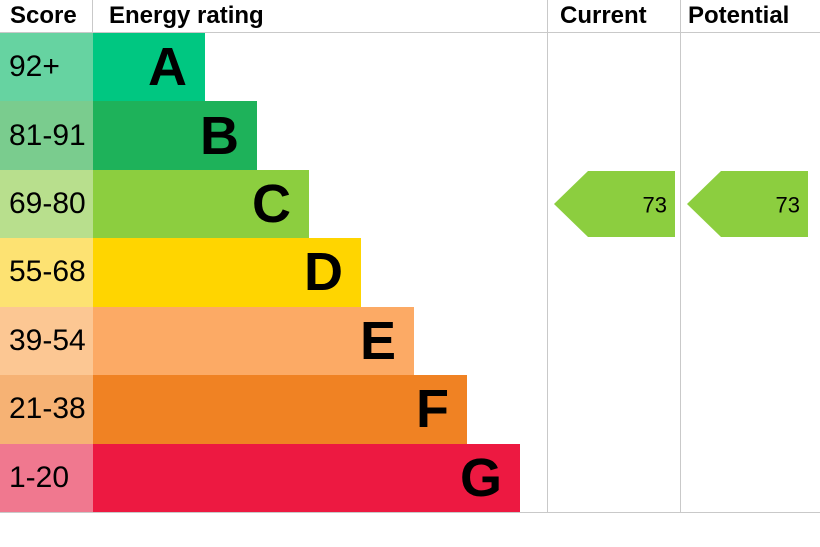 The height and width of the screenshot is (547, 820). I want to click on score-range-b: 81-91, so click(46, 135).